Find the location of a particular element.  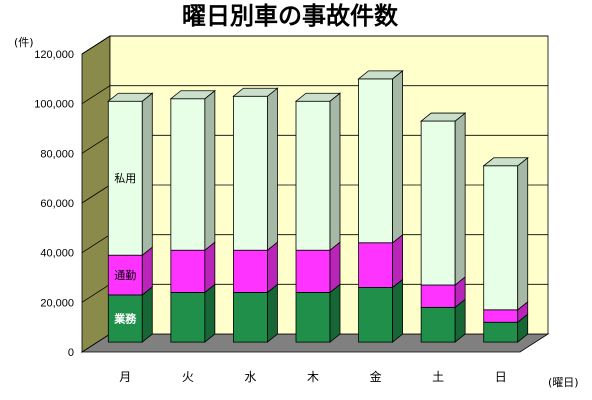

x-tick-label: 水 is located at coordinates (250, 377).